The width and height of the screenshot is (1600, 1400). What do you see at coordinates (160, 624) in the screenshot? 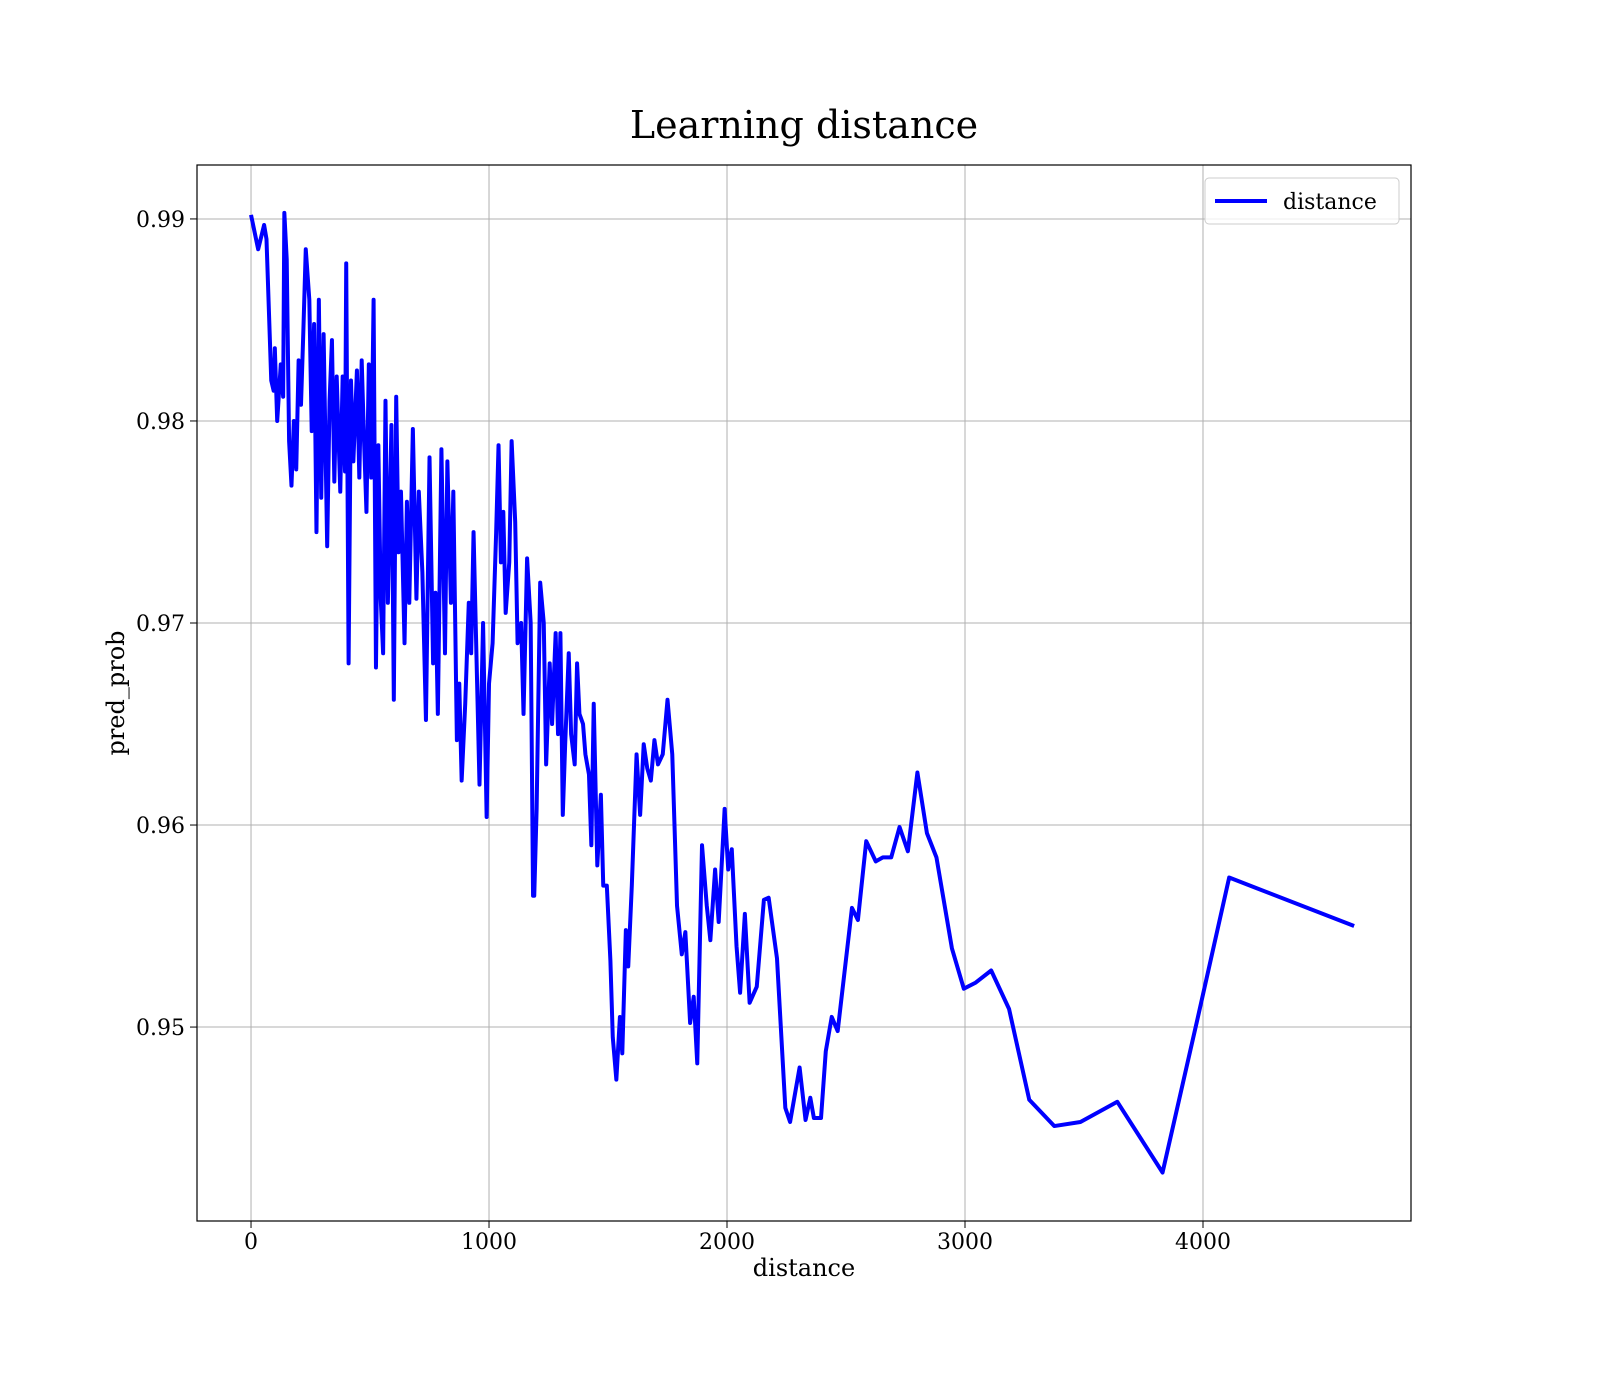
I see `y-tick-label: 0.97` at bounding box center [160, 624].